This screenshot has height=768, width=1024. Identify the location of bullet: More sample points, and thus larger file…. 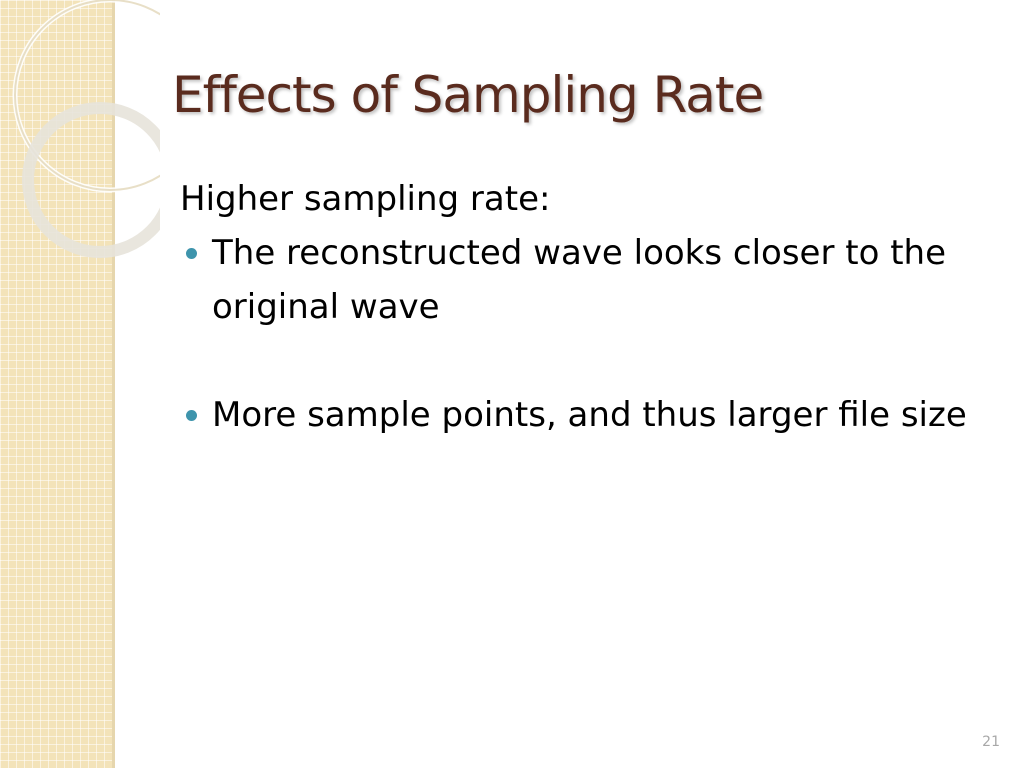
(580, 415).